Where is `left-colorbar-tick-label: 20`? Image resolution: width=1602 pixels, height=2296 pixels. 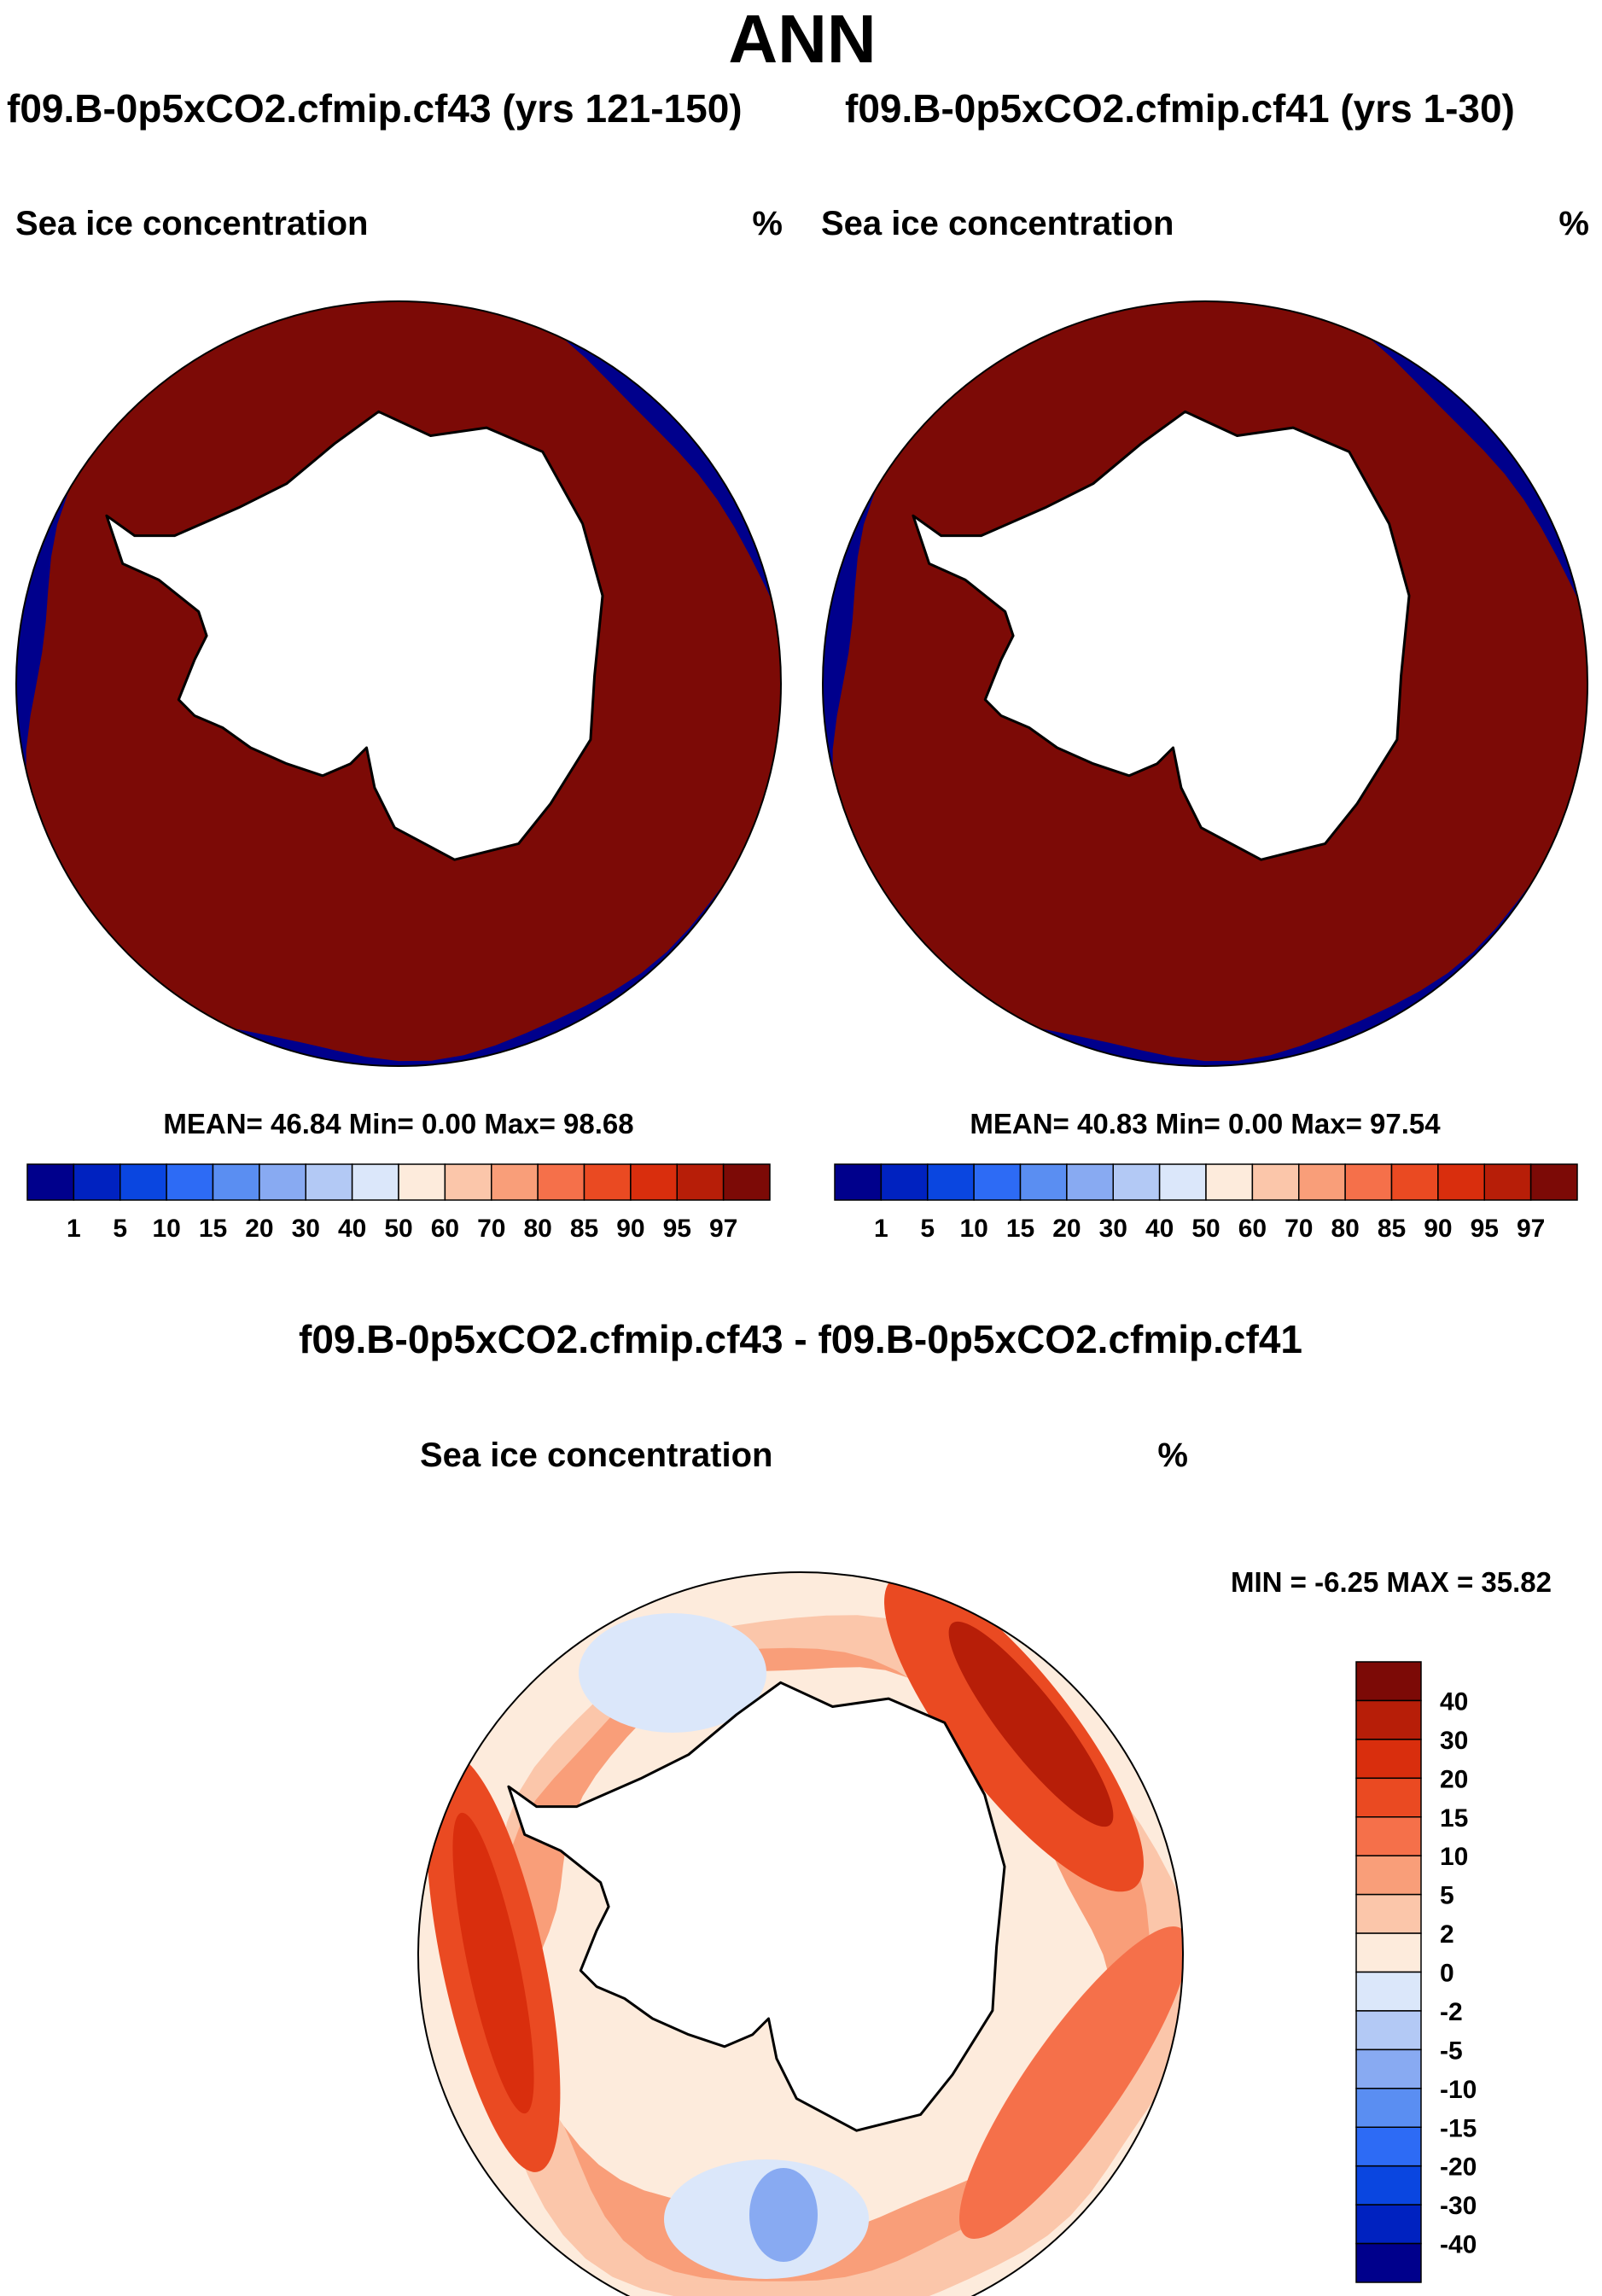 left-colorbar-tick-label: 20 is located at coordinates (259, 1229).